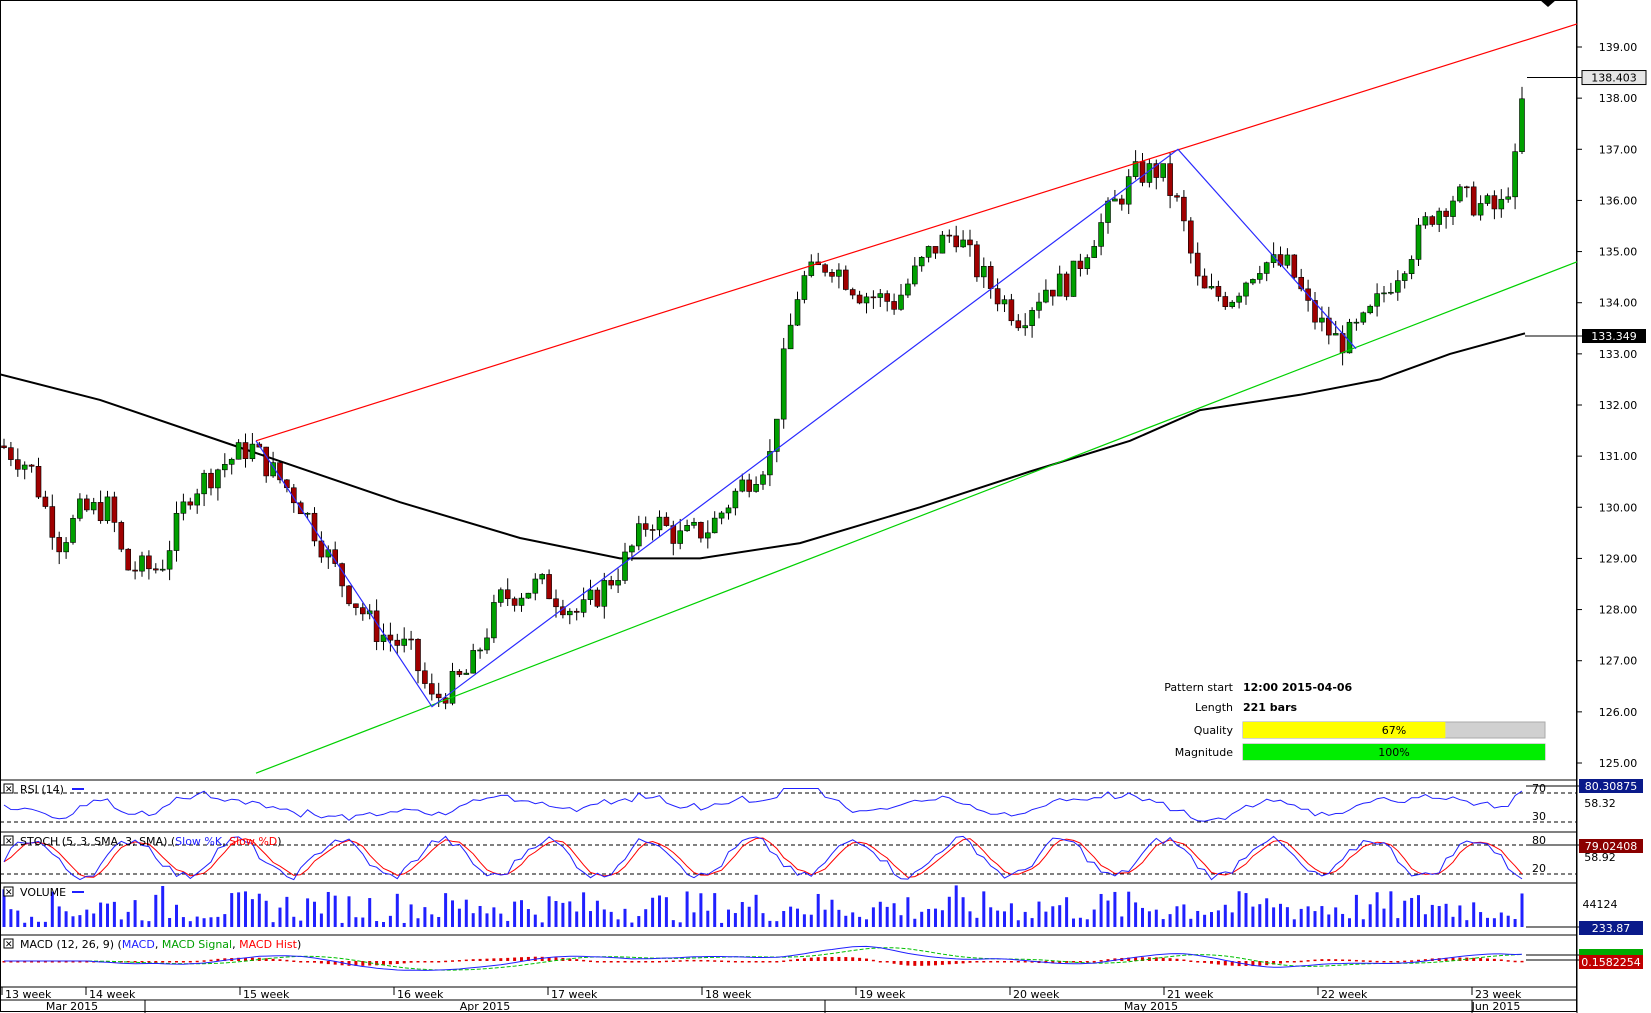  What do you see at coordinates (420, 994) in the screenshot?
I see `week-label: 16 week` at bounding box center [420, 994].